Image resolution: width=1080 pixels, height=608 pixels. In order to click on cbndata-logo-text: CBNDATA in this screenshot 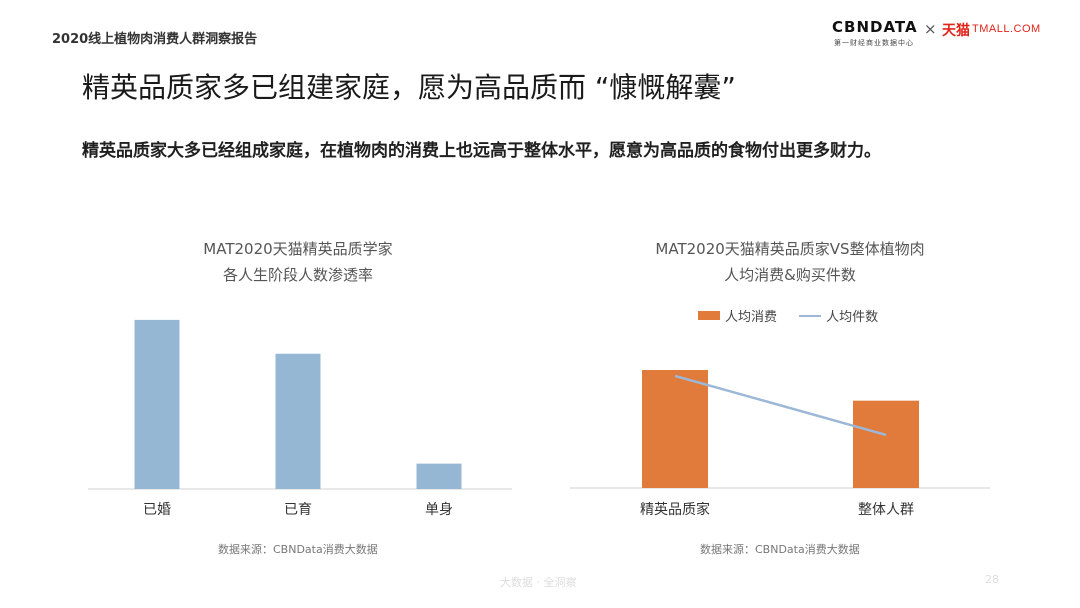, I will do `click(875, 27)`.